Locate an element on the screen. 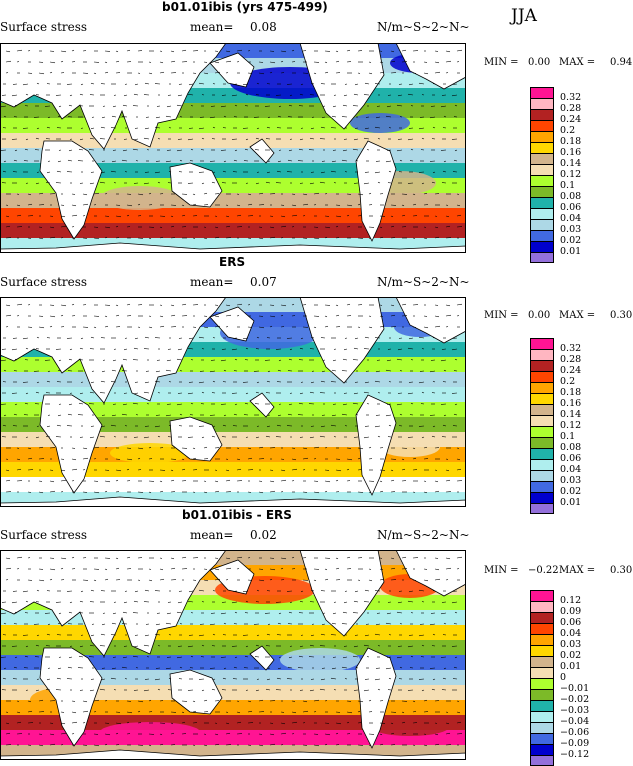 Image resolution: width=633 pixels, height=766 pixels. colorbar-bin: 0.18 is located at coordinates (563, 136).